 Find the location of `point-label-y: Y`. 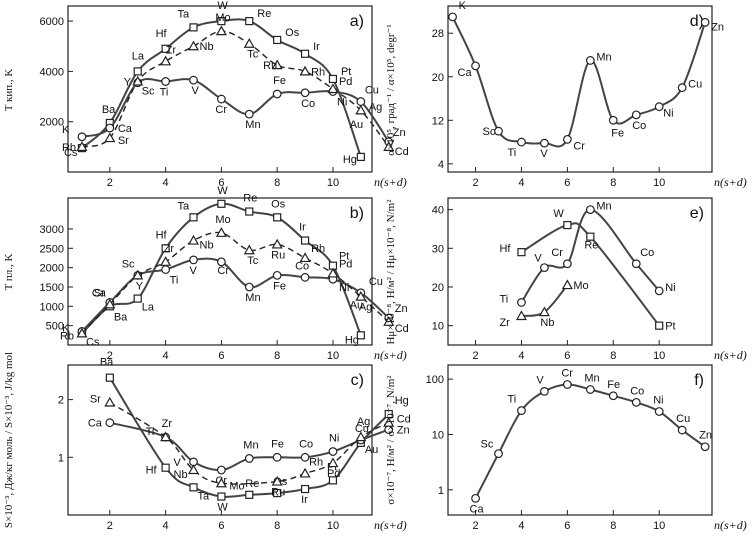

point-label-y: Y is located at coordinates (140, 286).